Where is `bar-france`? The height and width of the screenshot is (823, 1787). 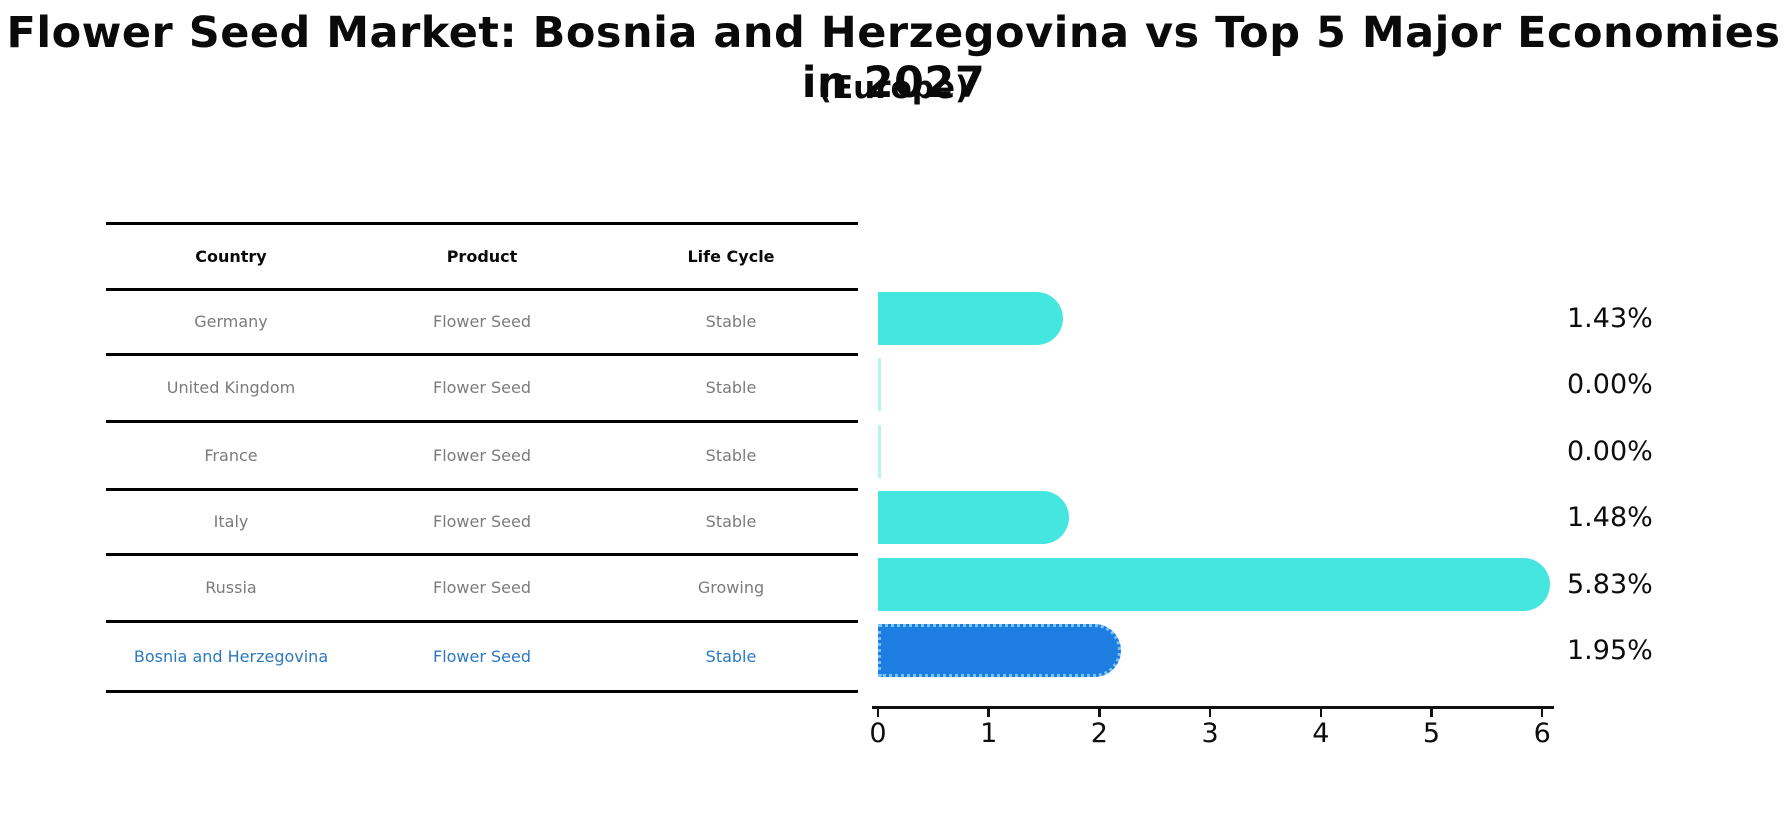 bar-france is located at coordinates (879, 451).